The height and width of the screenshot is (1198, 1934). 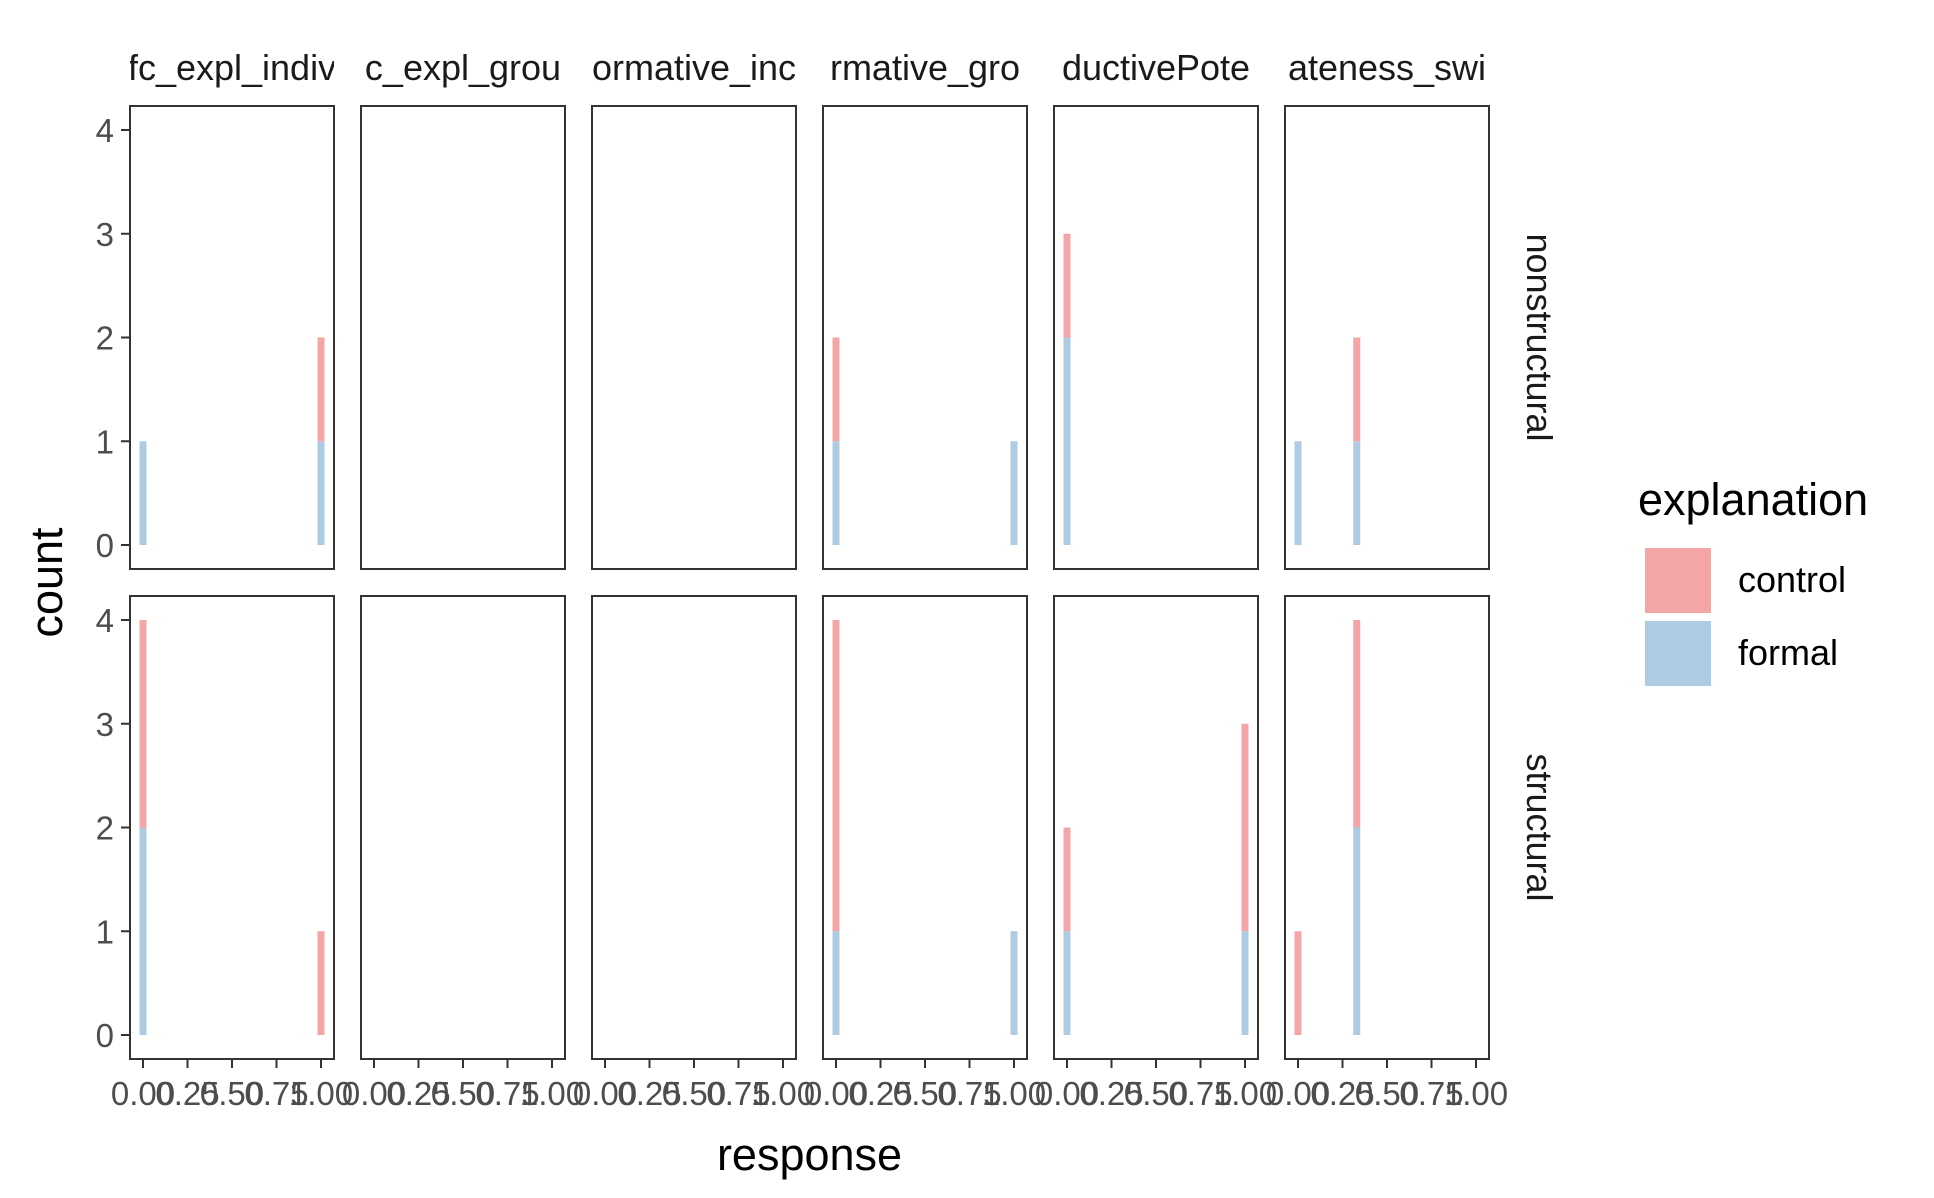 I want to click on facet-strip-row-label: nonstructural, so click(x=1539, y=337).